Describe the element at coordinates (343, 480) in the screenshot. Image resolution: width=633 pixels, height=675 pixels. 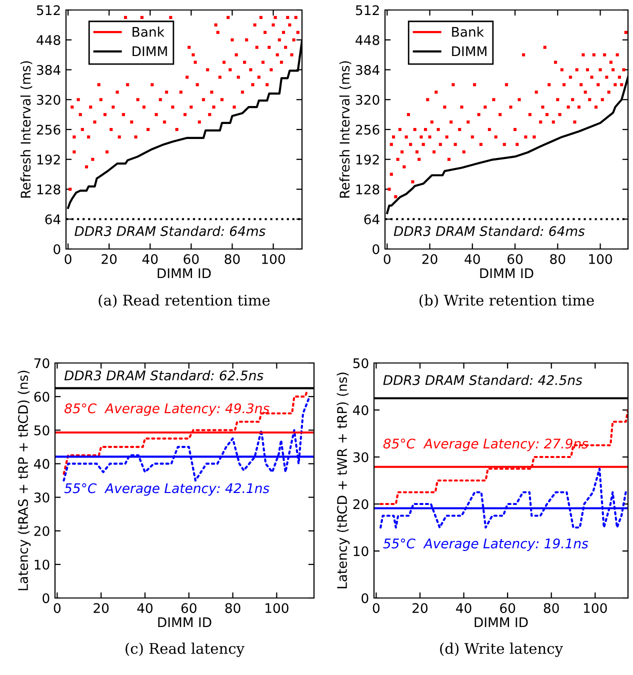
I see `y-axis-title: Latency (tRCD + tWR + tRP) (ns)` at that location.